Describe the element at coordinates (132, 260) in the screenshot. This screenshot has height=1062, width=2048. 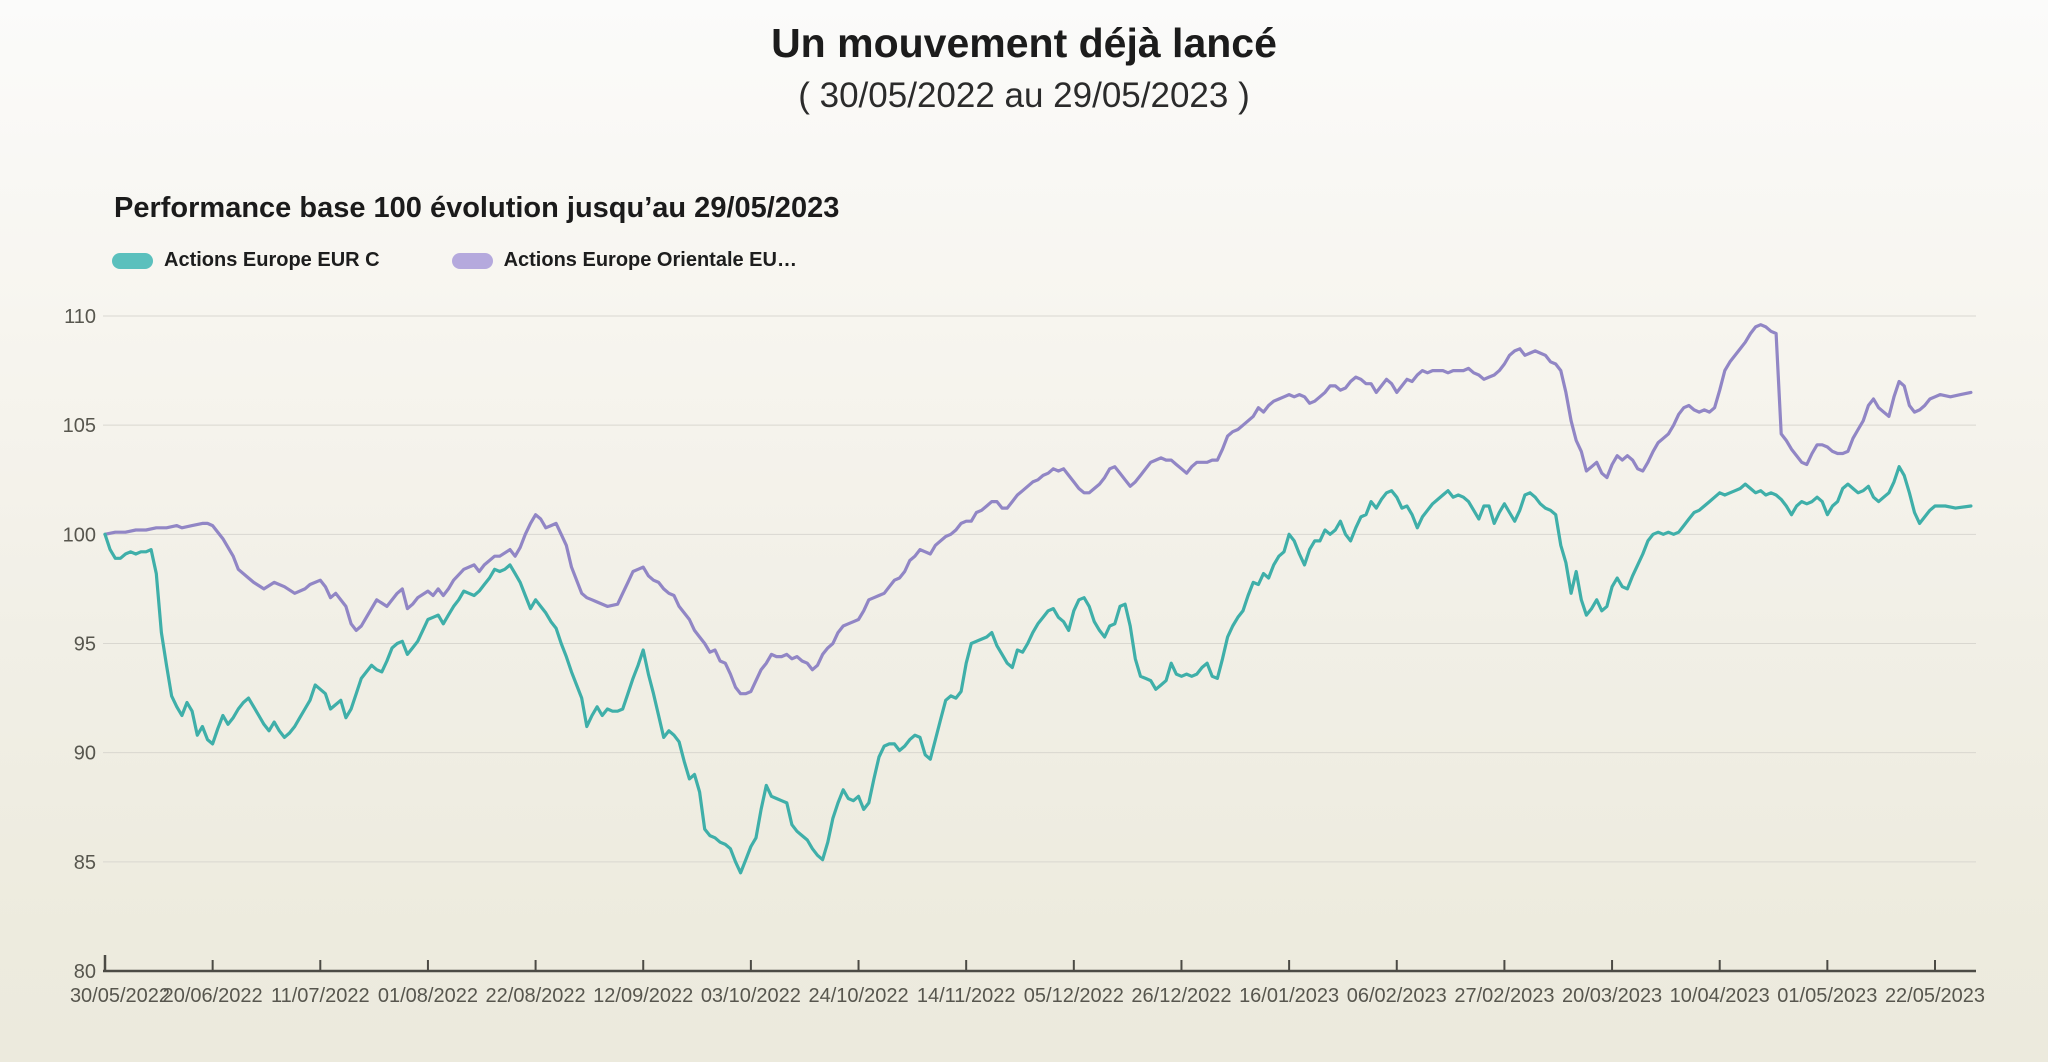
I see `legend-swatch-teal-icon` at that location.